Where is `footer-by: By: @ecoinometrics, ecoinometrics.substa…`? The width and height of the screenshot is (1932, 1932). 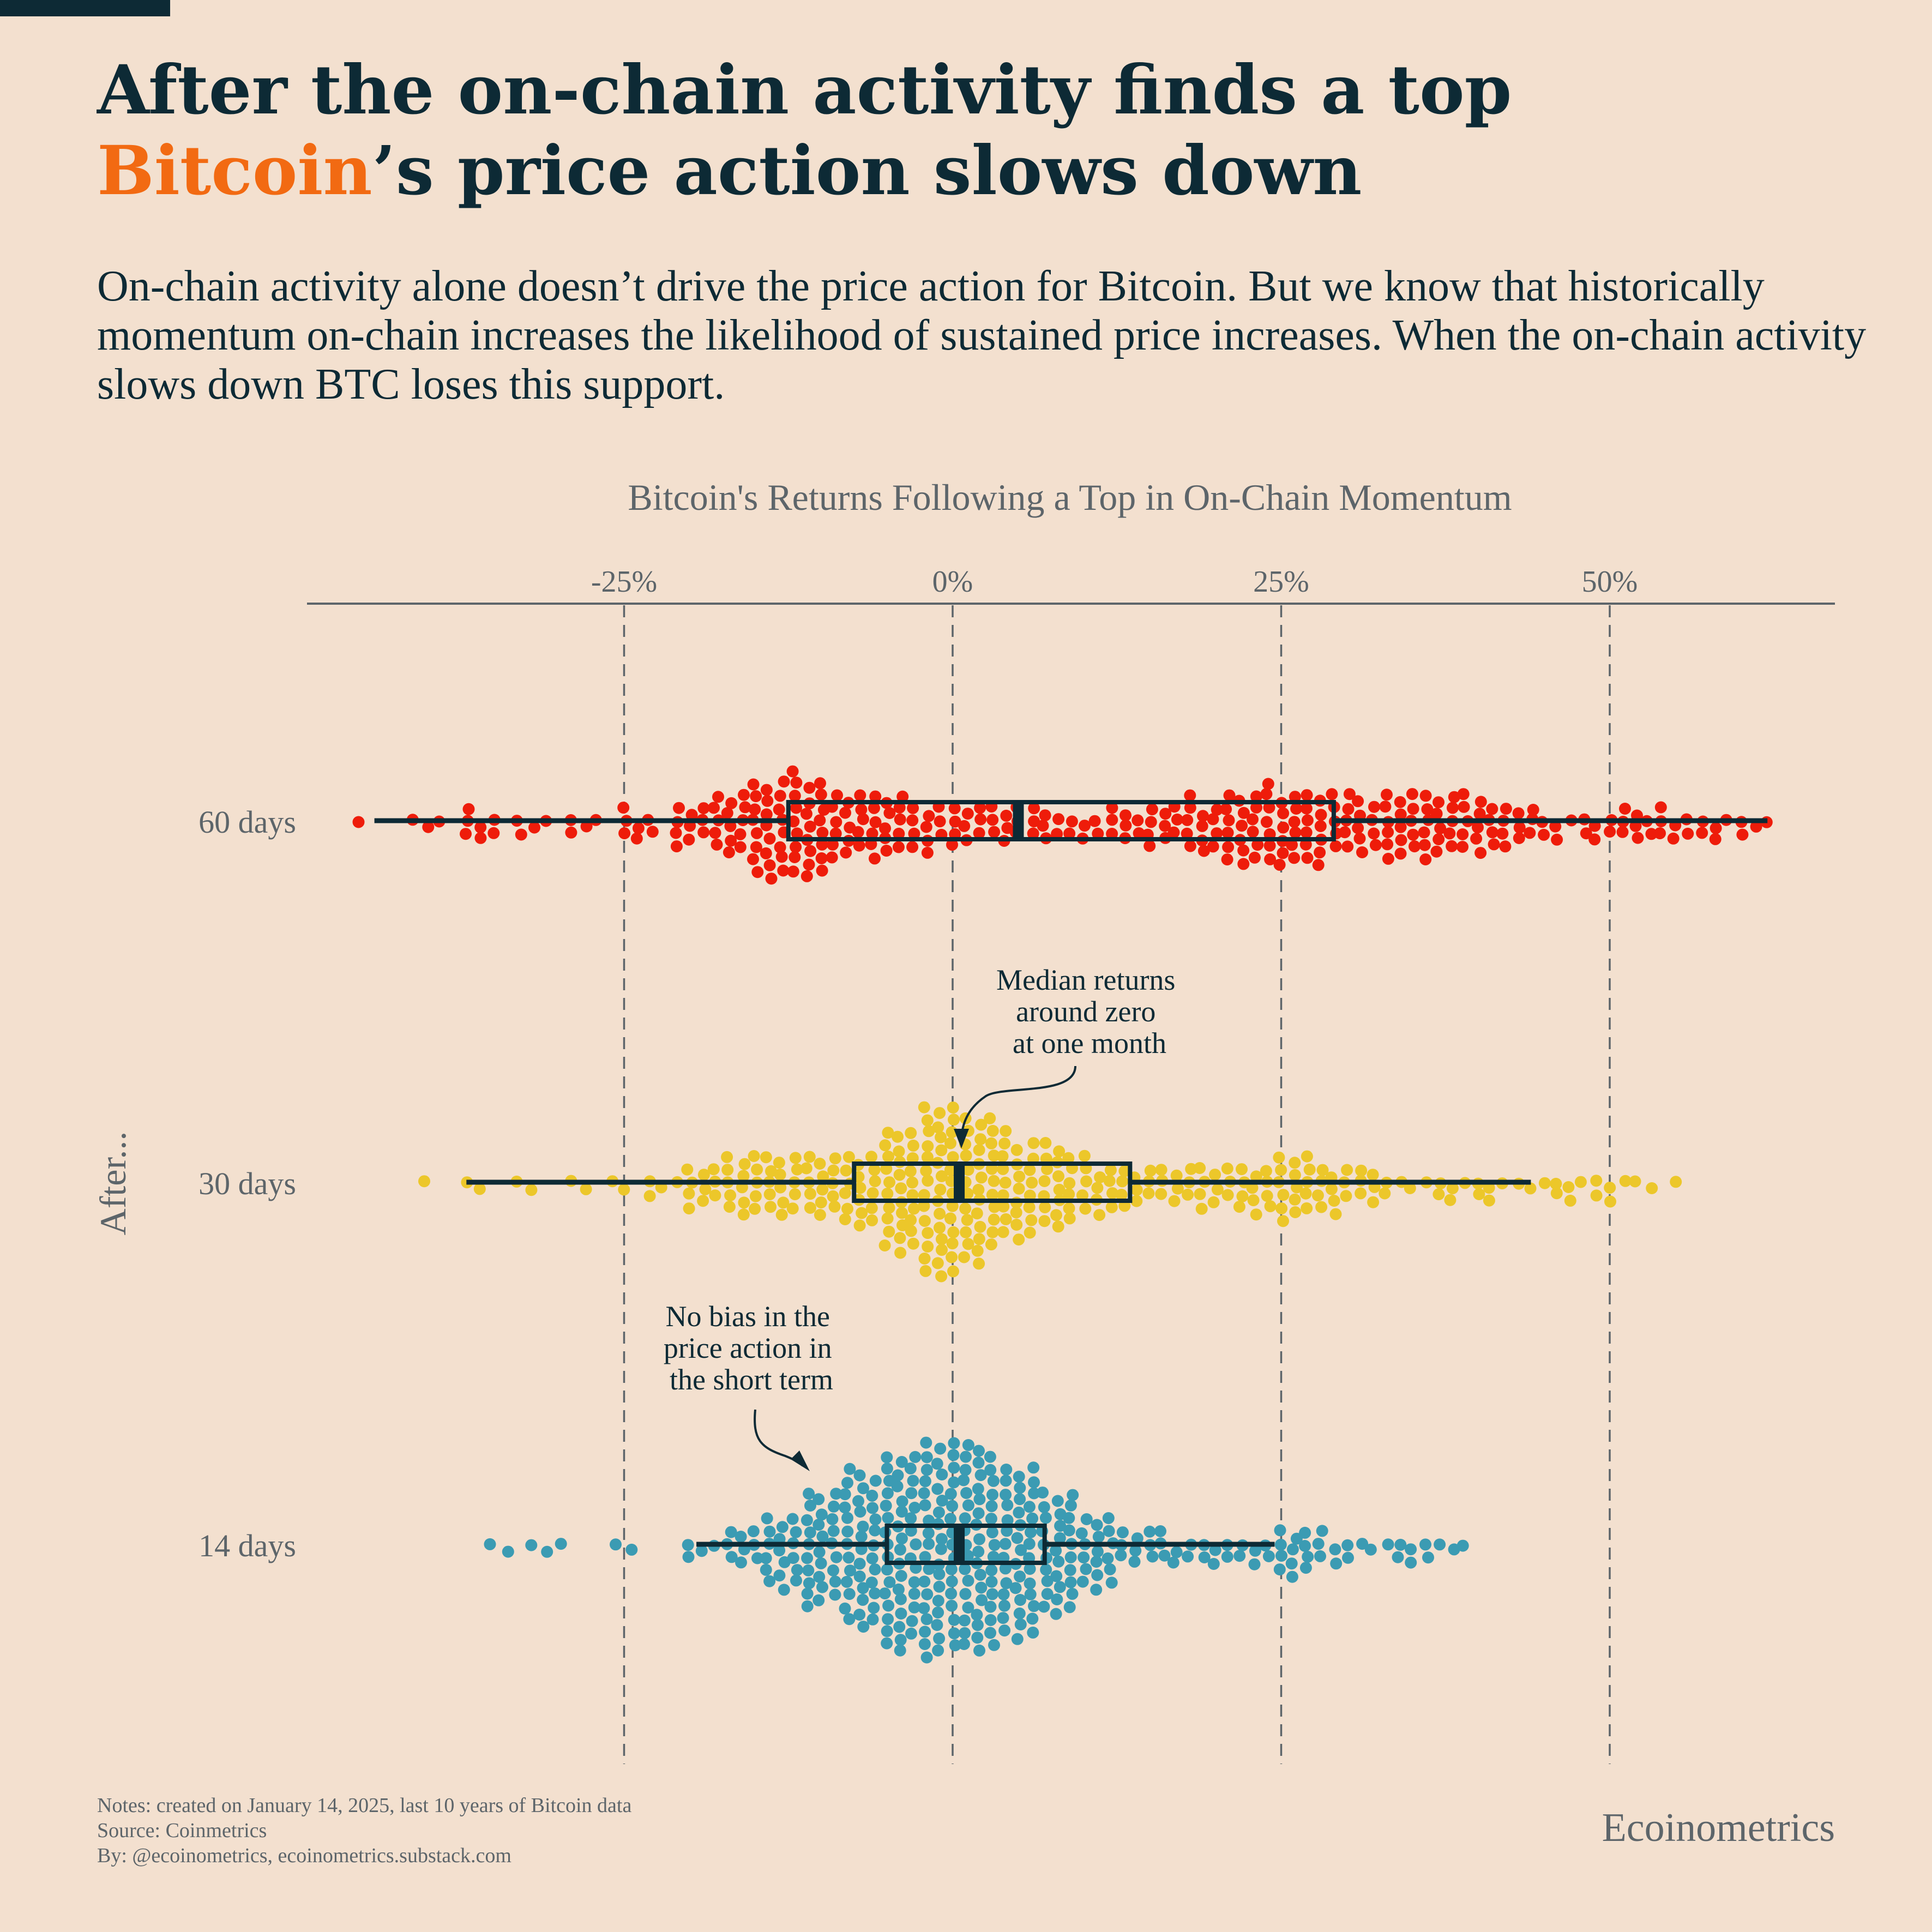
footer-by: By: @ecoinometrics, ecoinometrics.substa… is located at coordinates (304, 1855).